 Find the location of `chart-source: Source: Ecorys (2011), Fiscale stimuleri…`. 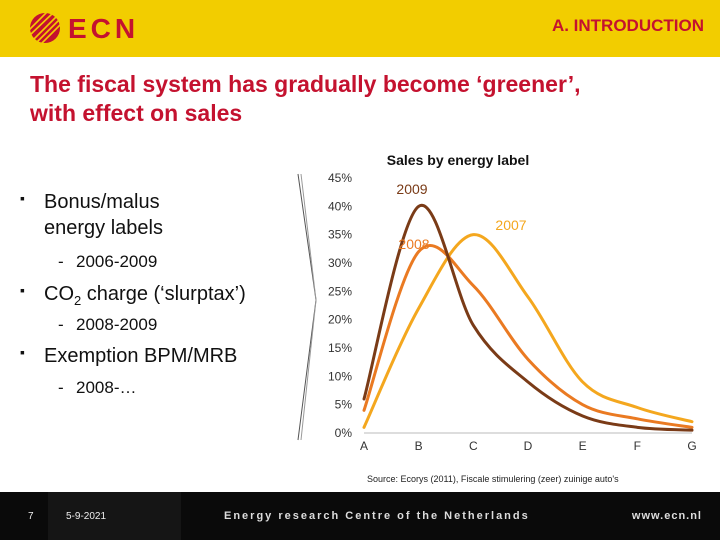

chart-source: Source: Ecorys (2011), Fiscale stimuleri… is located at coordinates (493, 479).